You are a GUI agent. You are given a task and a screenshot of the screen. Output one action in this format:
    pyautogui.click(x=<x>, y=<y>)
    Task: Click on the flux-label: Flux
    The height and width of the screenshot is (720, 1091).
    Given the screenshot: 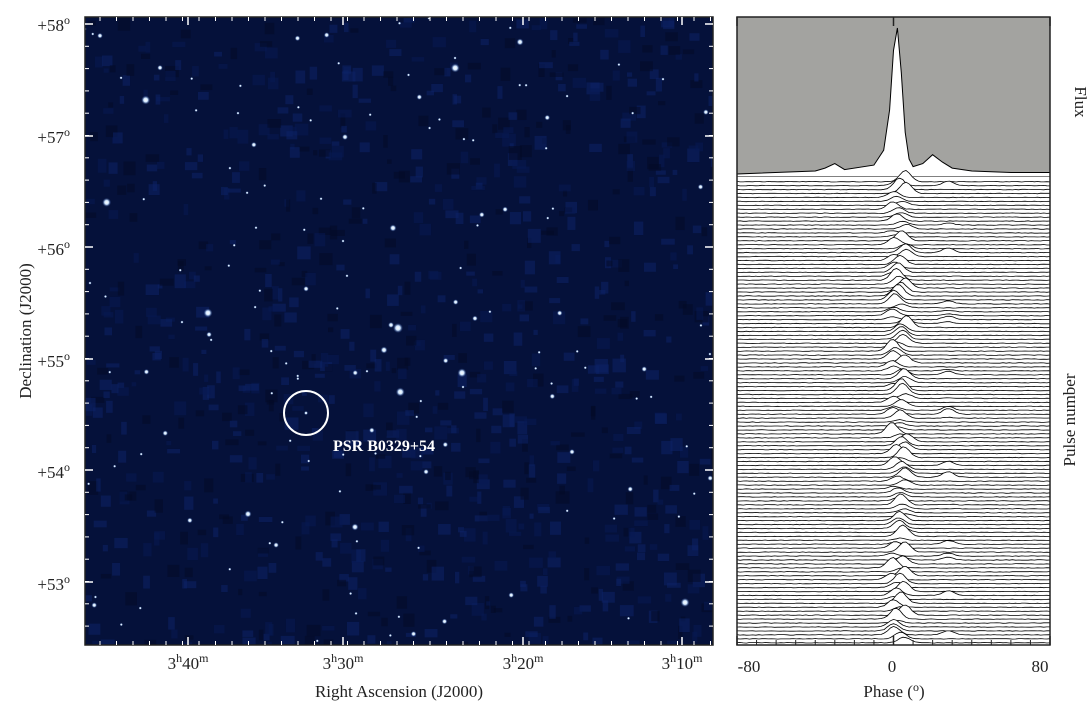 What is the action you would take?
    pyautogui.click(x=1080, y=102)
    